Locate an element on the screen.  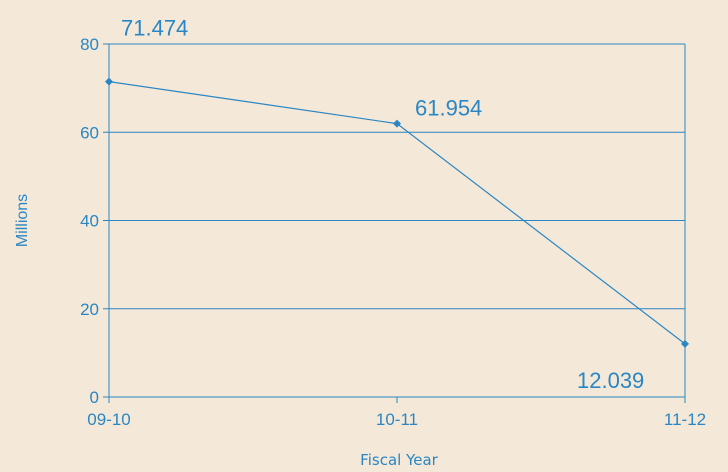
x-tick-labels: 09-10 10-11 11-12 is located at coordinates (396, 419).